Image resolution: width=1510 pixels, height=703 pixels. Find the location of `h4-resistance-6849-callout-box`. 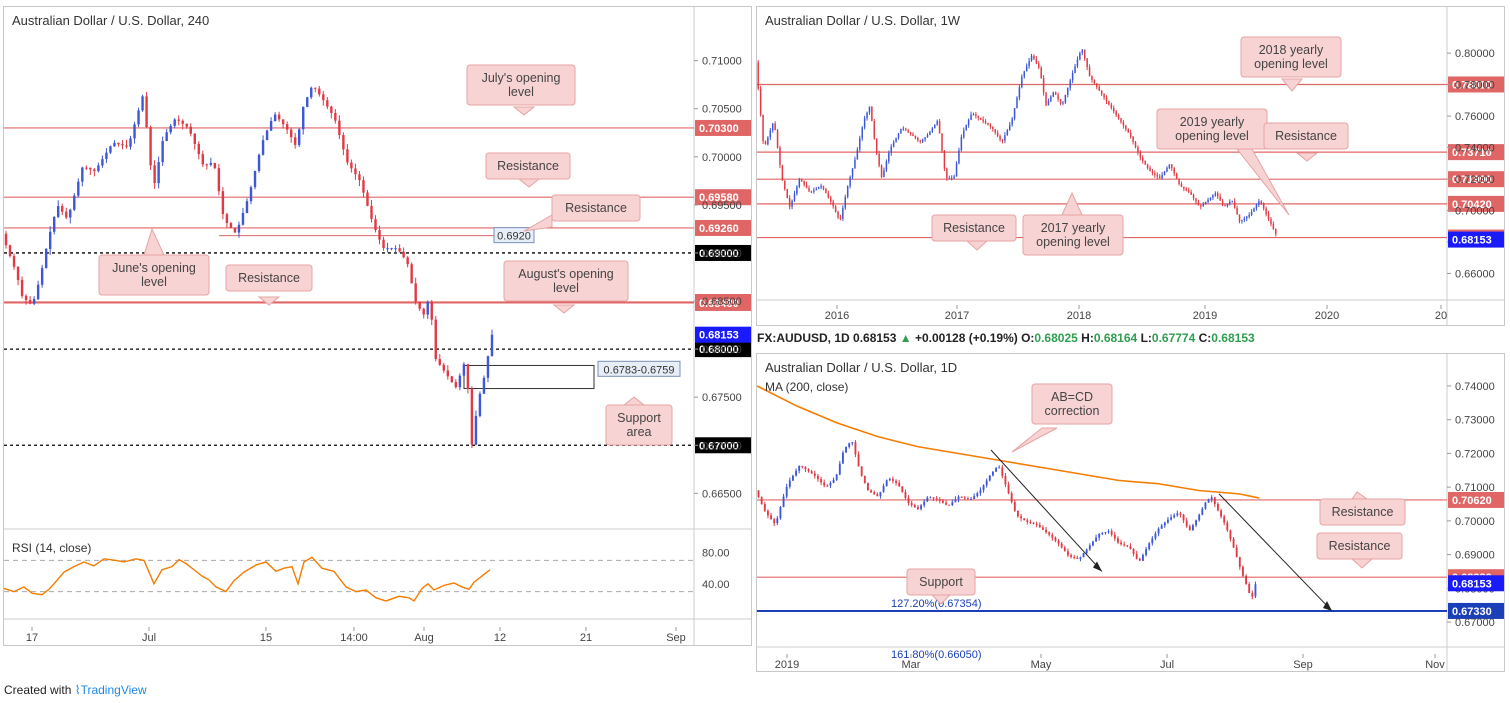

h4-resistance-6849-callout-box is located at coordinates (269, 278).